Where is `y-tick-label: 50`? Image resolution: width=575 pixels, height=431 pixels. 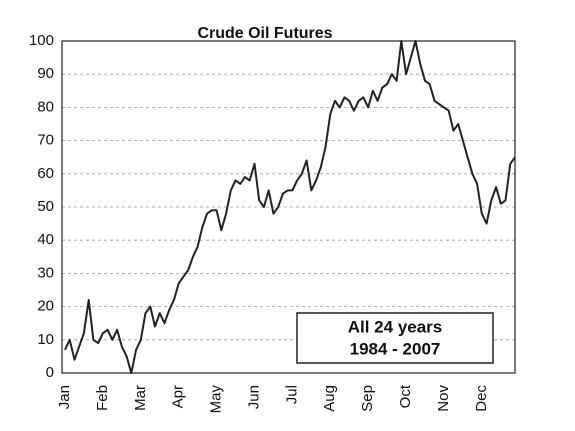 y-tick-label: 50 is located at coordinates (45, 206).